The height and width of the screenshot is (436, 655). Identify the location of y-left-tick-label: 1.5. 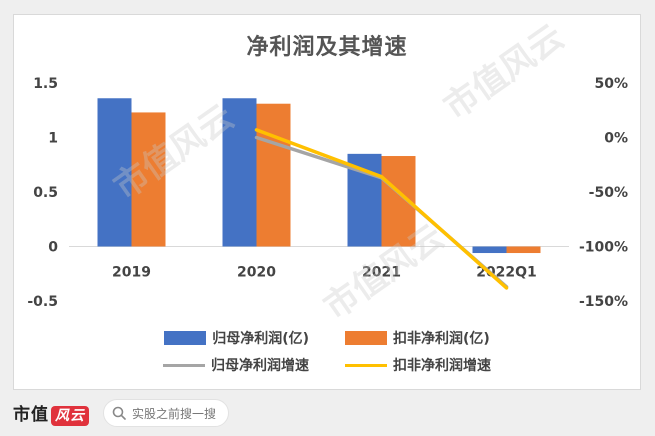
(45, 84).